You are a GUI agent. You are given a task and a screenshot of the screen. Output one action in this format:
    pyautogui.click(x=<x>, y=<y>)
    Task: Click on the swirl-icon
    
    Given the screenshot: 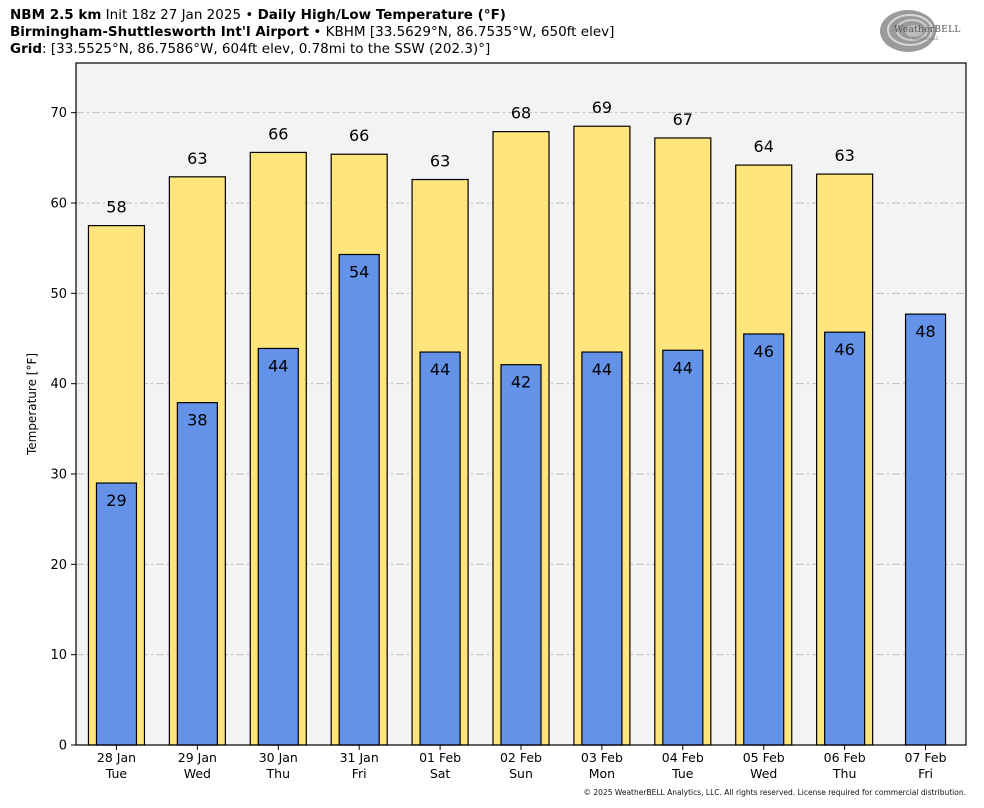 What is the action you would take?
    pyautogui.click(x=908, y=31)
    